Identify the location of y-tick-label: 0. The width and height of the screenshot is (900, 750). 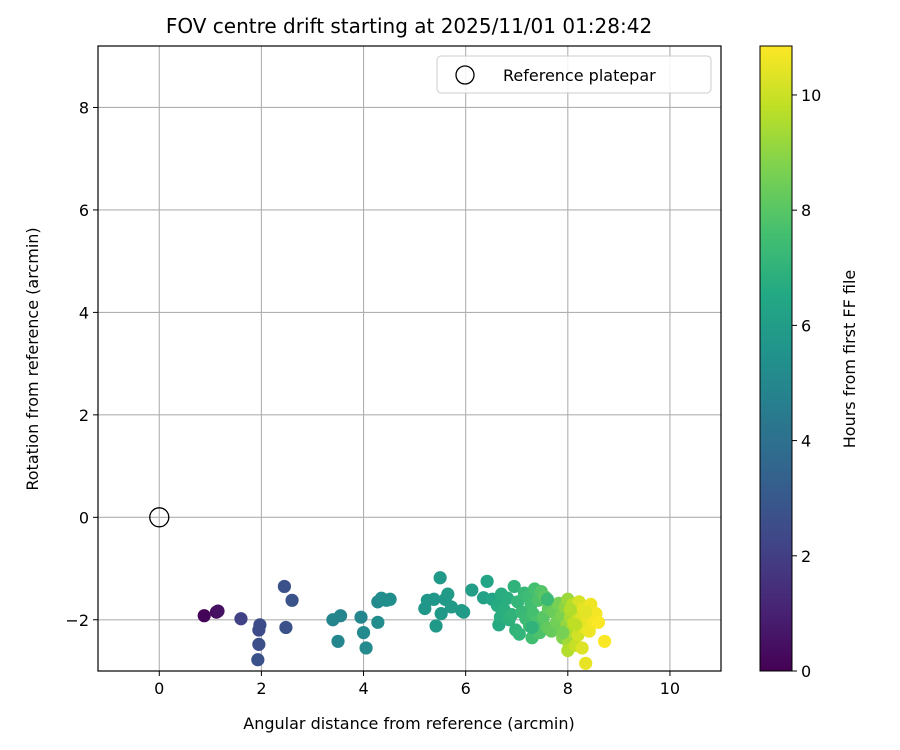
(84, 517).